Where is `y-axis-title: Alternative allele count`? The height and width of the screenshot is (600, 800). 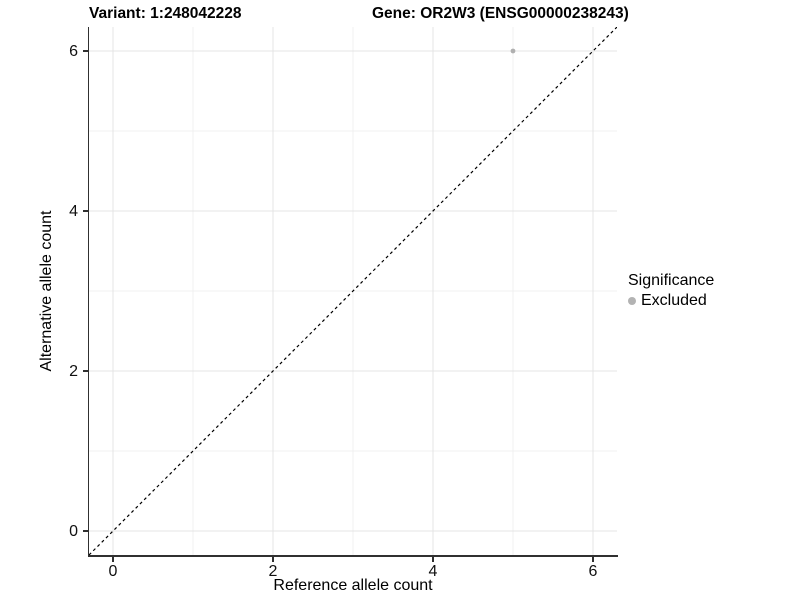
y-axis-title: Alternative allele count is located at coordinates (46, 291).